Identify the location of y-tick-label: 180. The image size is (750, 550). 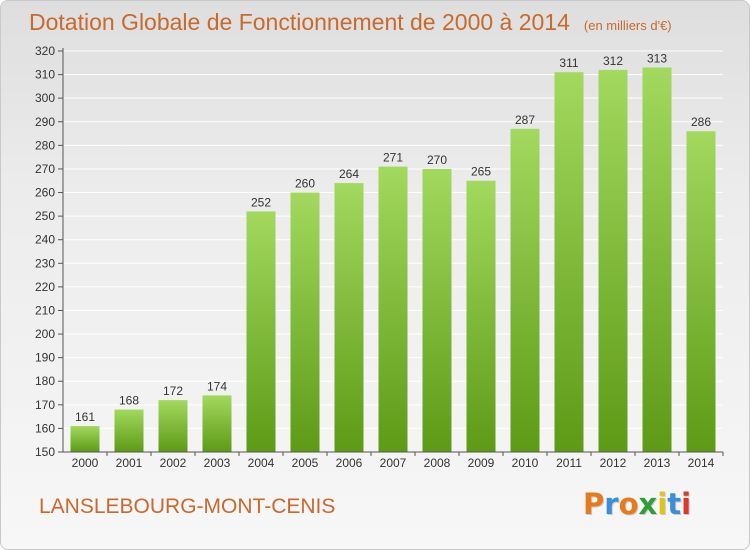
(45, 381).